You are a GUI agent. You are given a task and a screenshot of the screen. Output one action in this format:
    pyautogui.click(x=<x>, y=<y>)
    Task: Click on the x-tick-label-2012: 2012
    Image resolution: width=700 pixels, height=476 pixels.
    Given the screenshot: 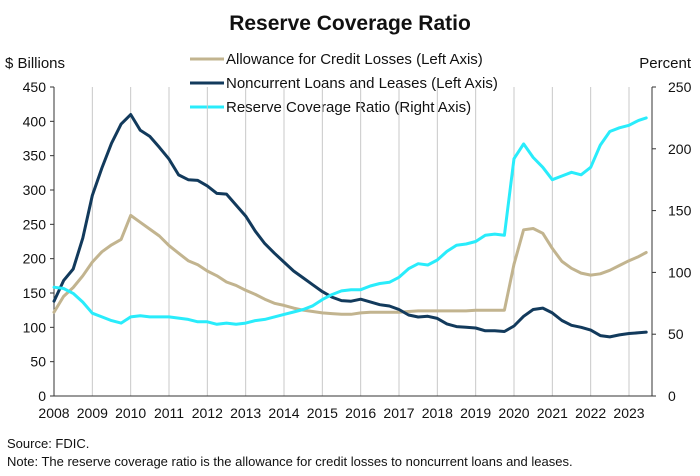 What is the action you would take?
    pyautogui.click(x=207, y=413)
    